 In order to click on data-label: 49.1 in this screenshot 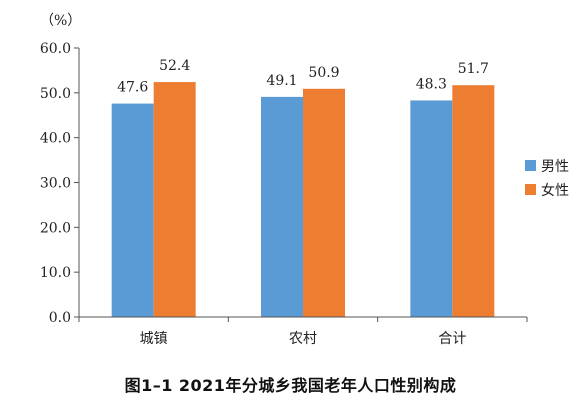, I will do `click(281, 81)`.